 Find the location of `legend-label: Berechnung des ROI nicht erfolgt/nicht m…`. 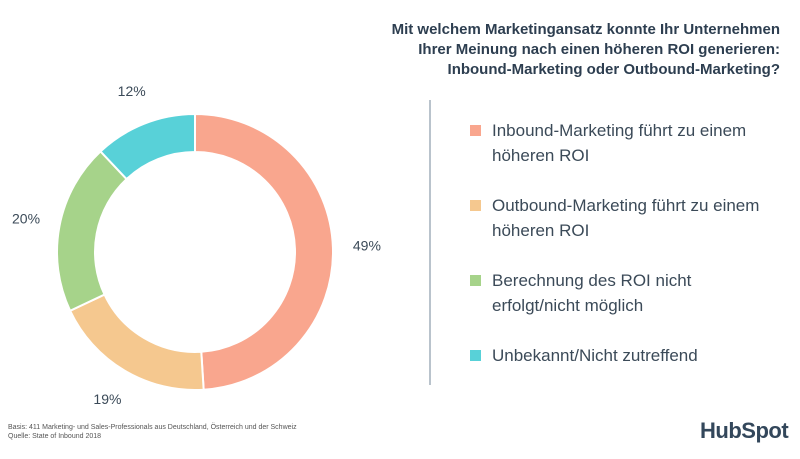

legend-label: Berechnung des ROI nicht erfolgt/nicht m… is located at coordinates (592, 293).